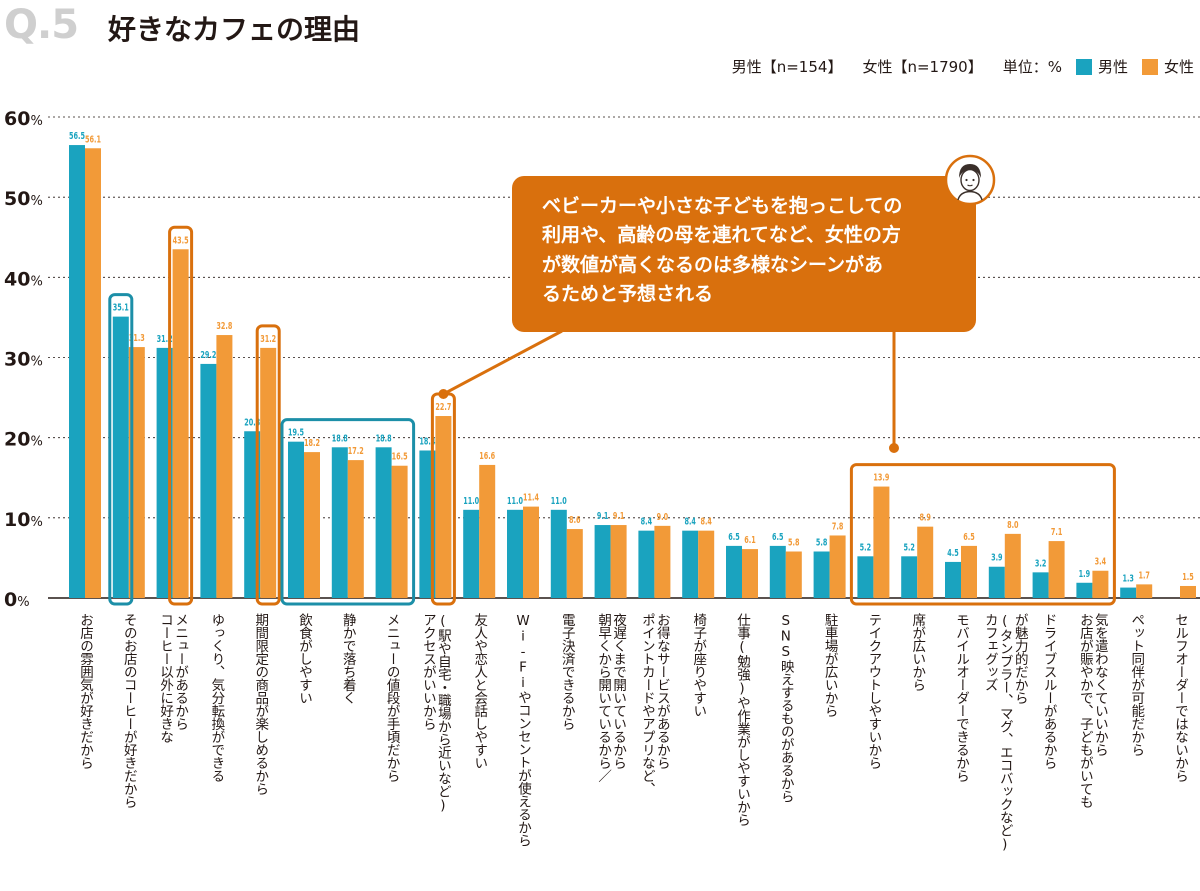 This screenshot has height=891, width=1200. Describe the element at coordinates (41, 25) in the screenshot. I see `question-number: Q.5` at that location.